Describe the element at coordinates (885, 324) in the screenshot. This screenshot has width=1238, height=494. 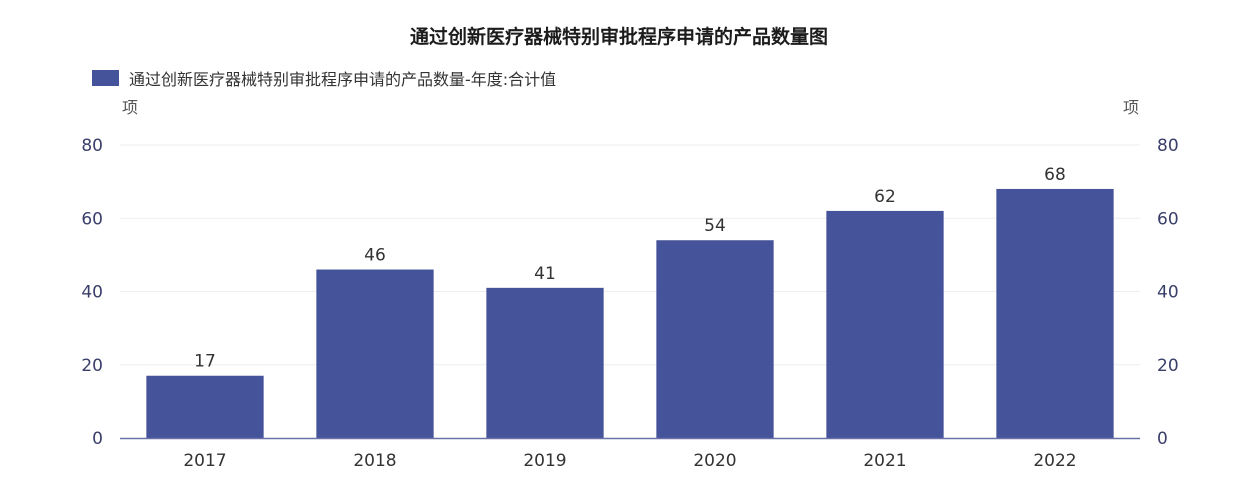
I see `bar-2021` at that location.